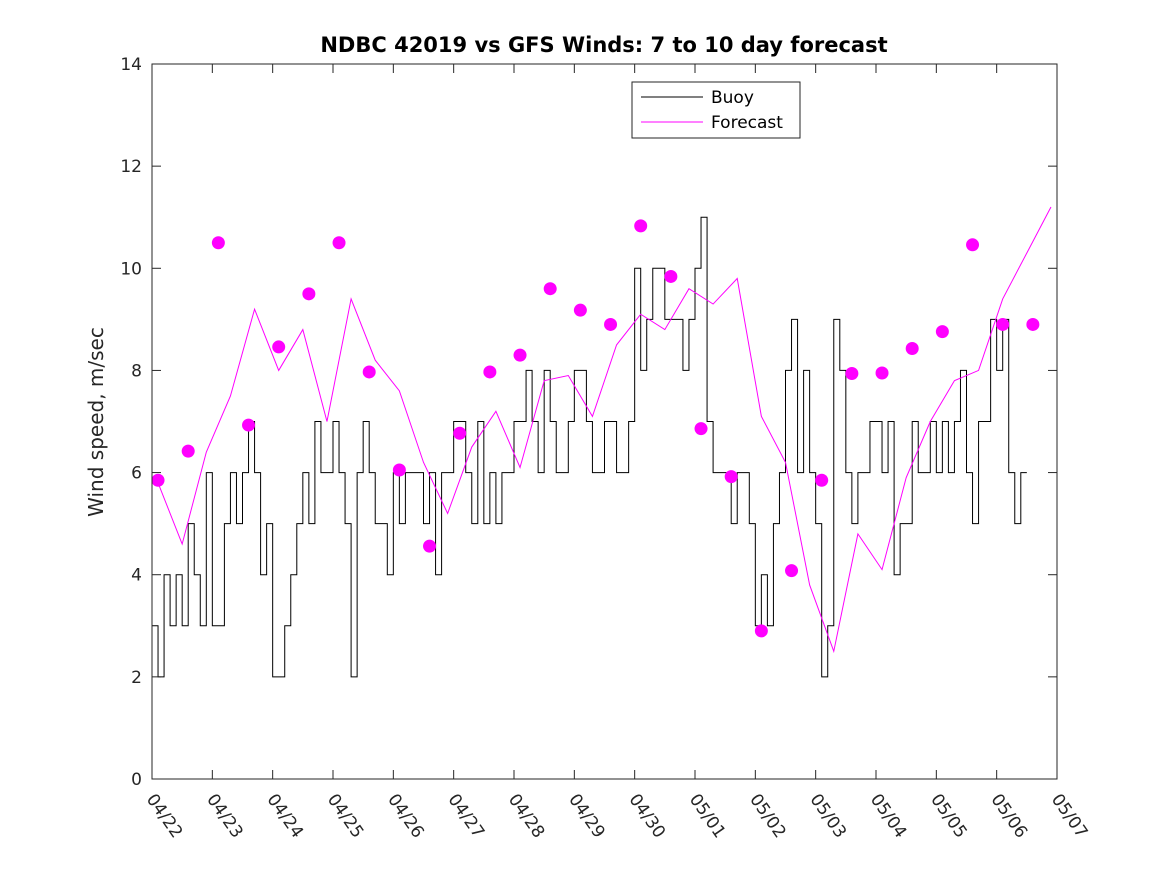 The image size is (1167, 875). What do you see at coordinates (747, 123) in the screenshot?
I see `legend-forecast-label: Forecast` at bounding box center [747, 123].